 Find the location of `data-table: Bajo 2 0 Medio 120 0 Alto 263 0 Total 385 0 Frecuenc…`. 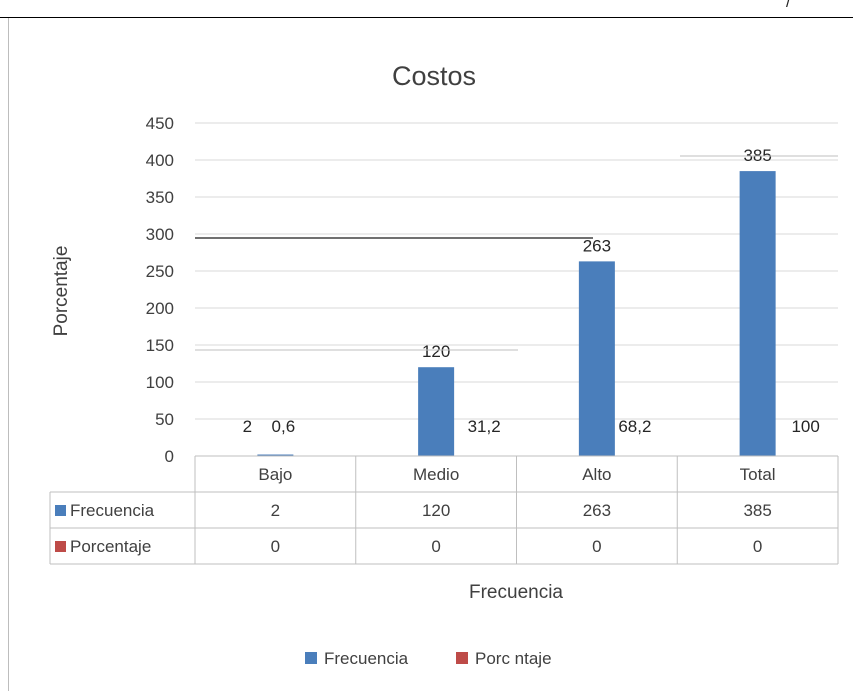

data-table: Bajo 2 0 Medio 120 0 Alto 263 0 Total 385 0 Frecuenc… is located at coordinates (444, 510).